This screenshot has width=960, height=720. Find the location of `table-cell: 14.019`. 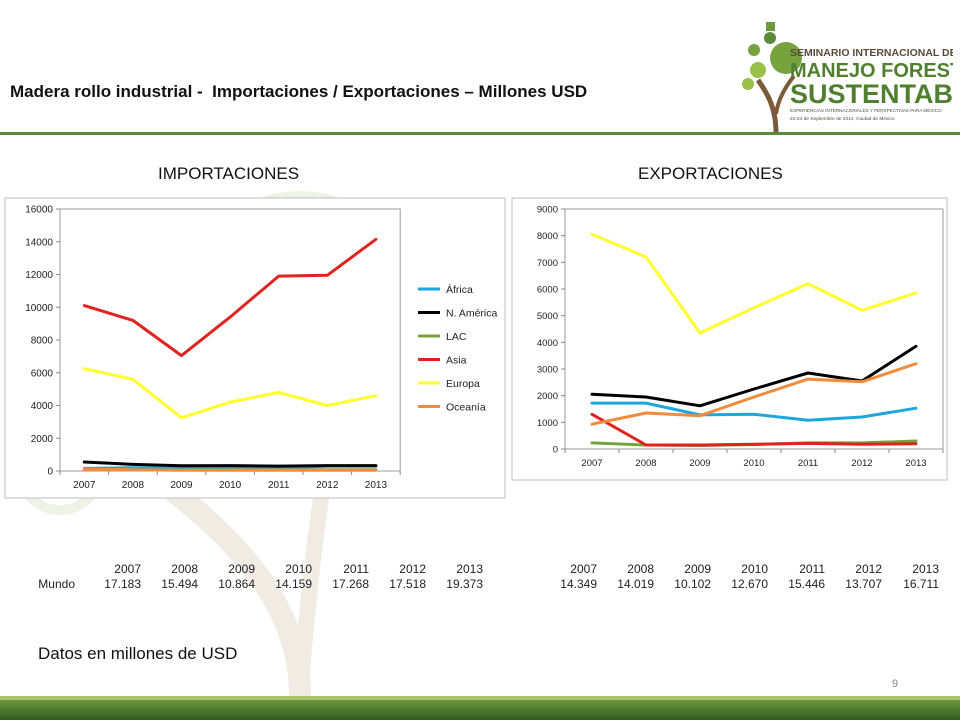

table-cell: 14.019 is located at coordinates (635, 583).